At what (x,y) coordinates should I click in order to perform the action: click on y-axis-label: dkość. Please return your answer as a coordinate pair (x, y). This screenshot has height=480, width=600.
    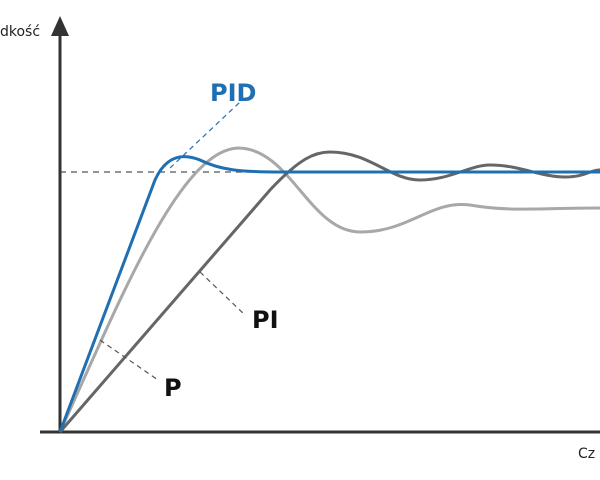
    Looking at the image, I should click on (20, 32).